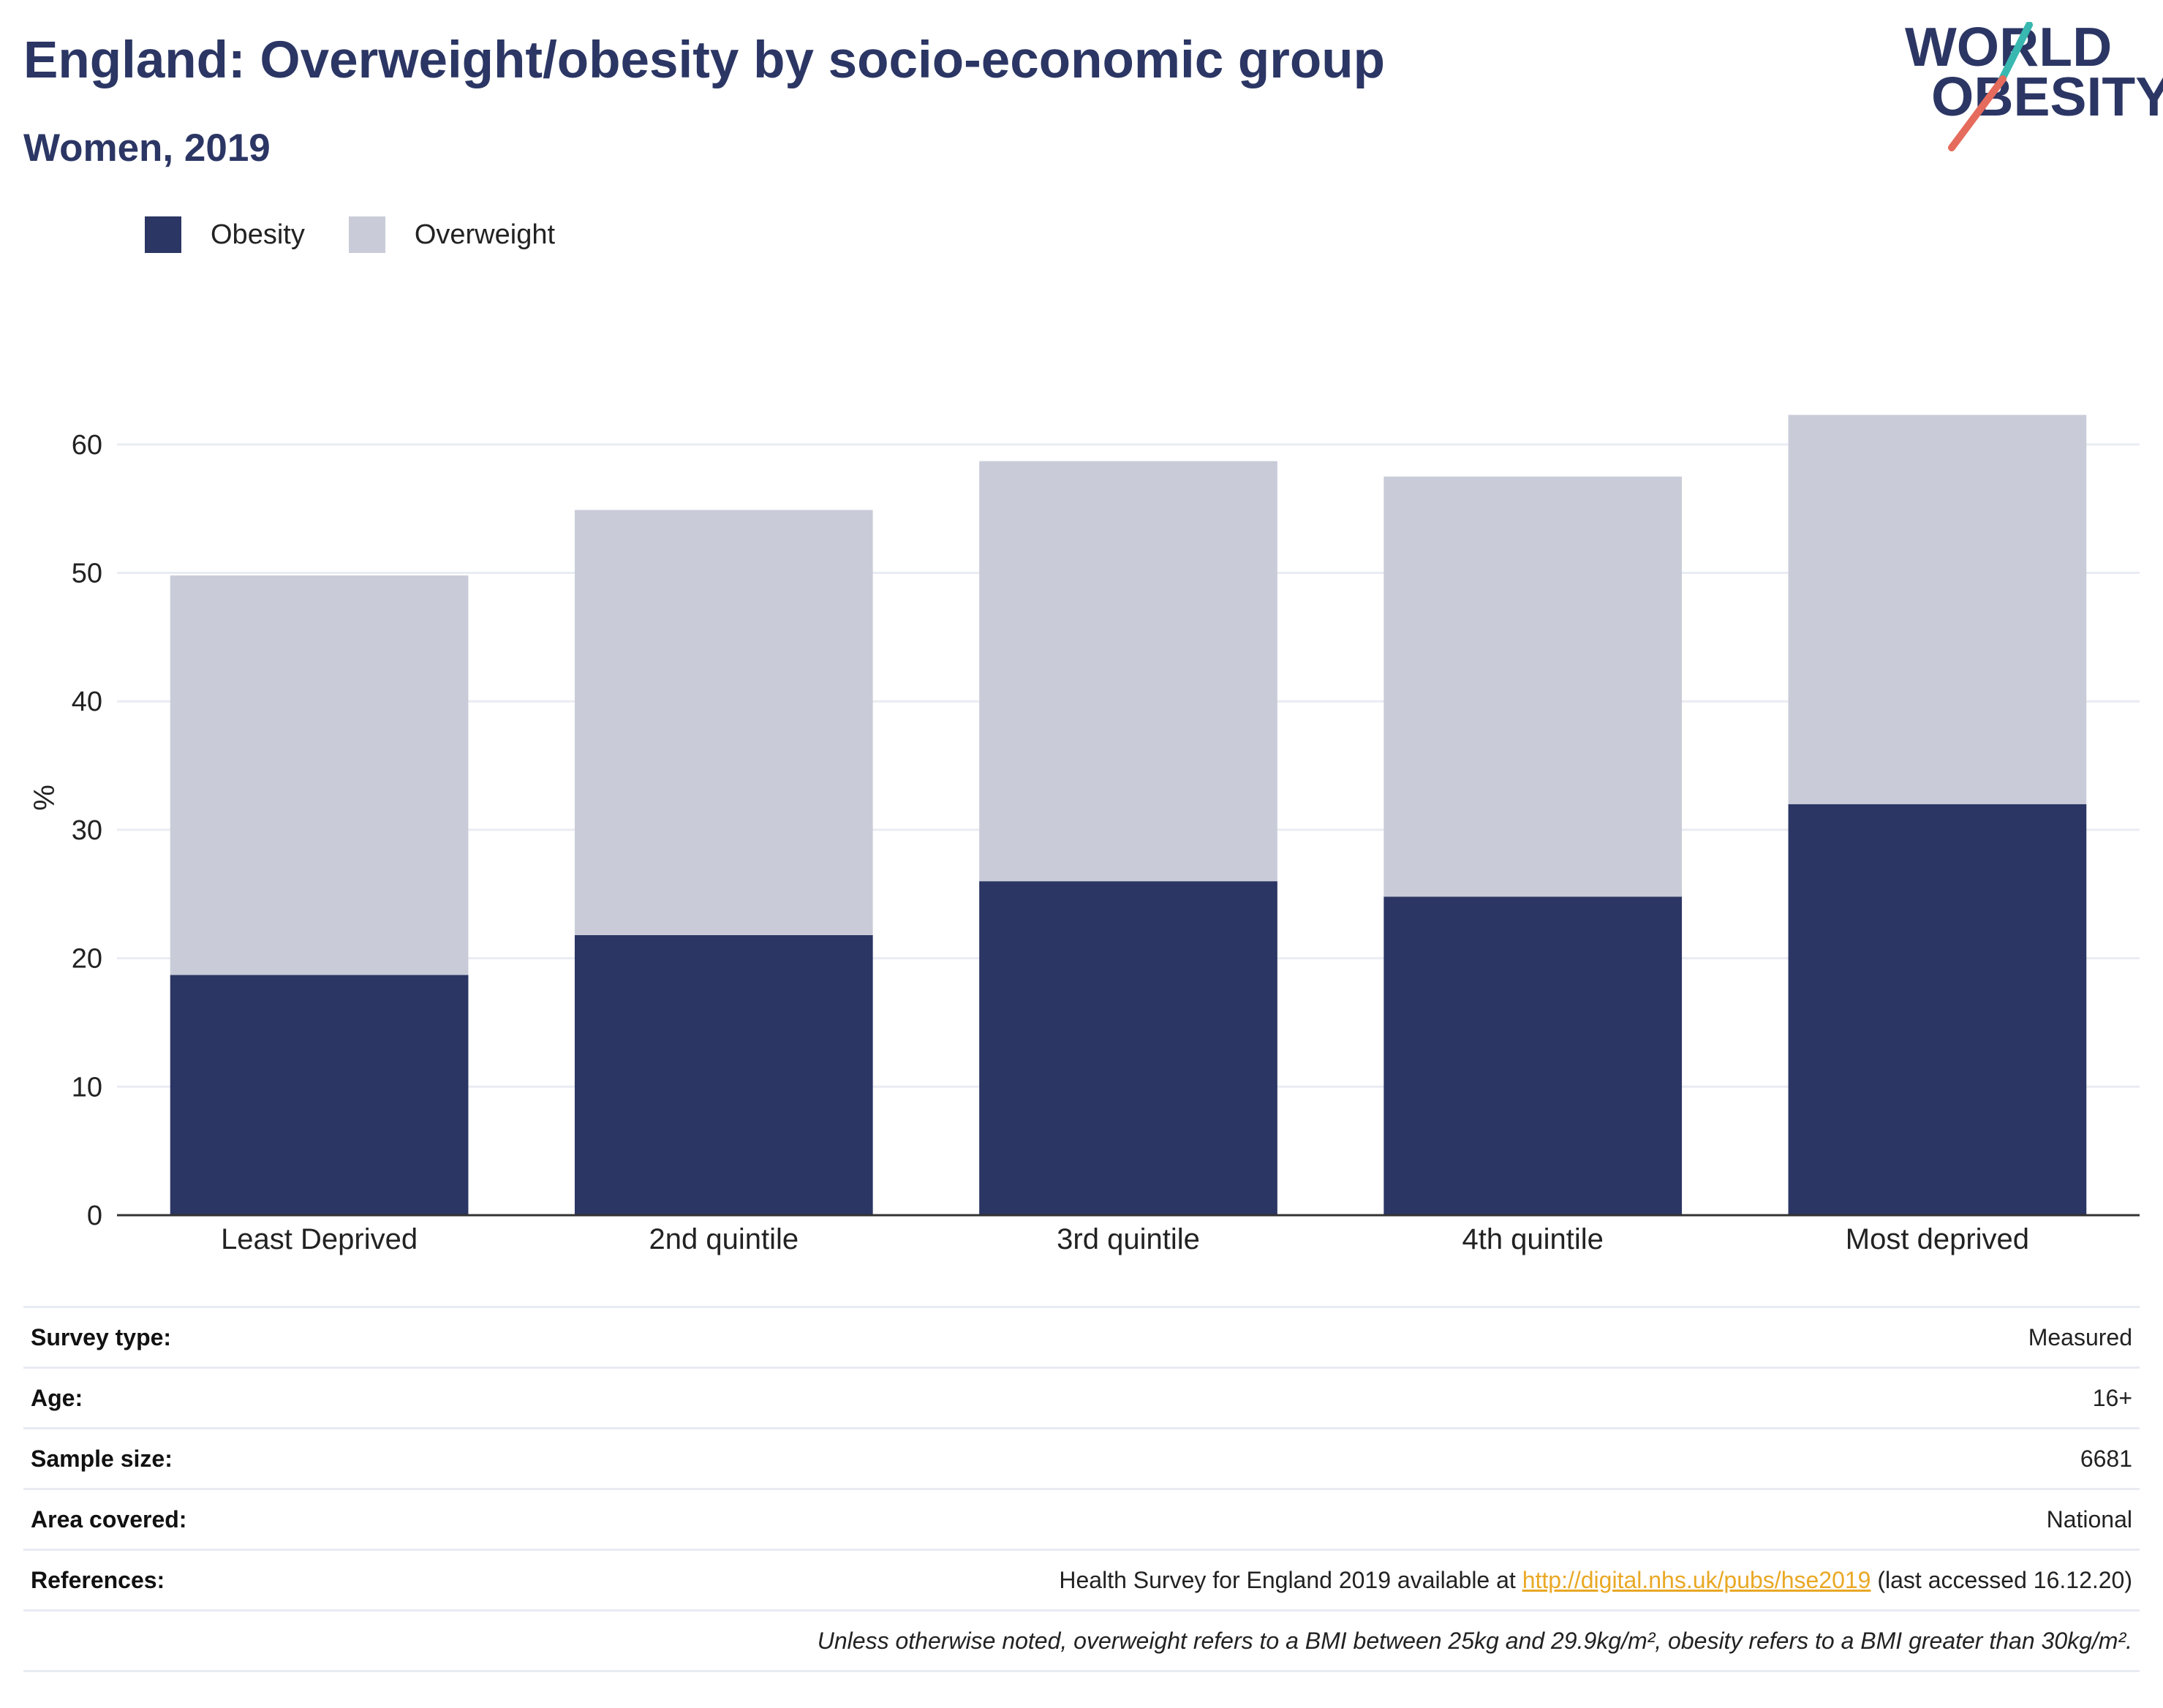 This screenshot has width=2163, height=1708. Describe the element at coordinates (87, 702) in the screenshot. I see `y-tick-label: 40` at that location.